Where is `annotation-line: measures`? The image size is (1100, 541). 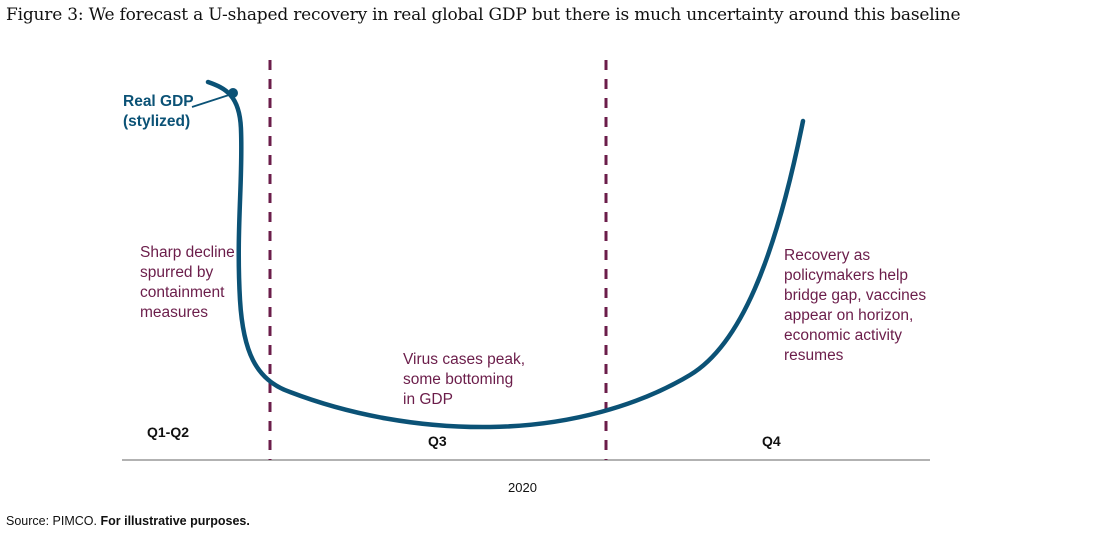 annotation-line: measures is located at coordinates (174, 312).